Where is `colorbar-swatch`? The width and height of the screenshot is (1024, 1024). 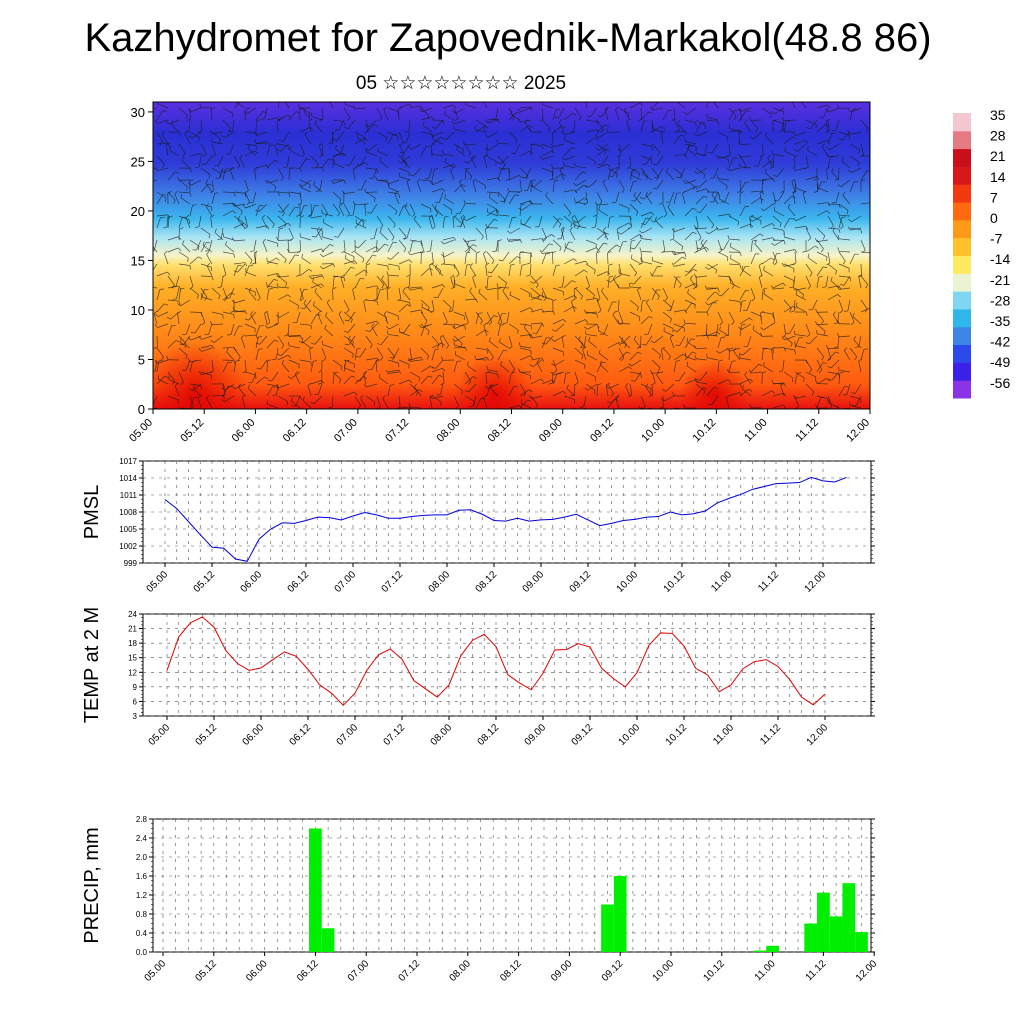 colorbar-swatch is located at coordinates (962, 389).